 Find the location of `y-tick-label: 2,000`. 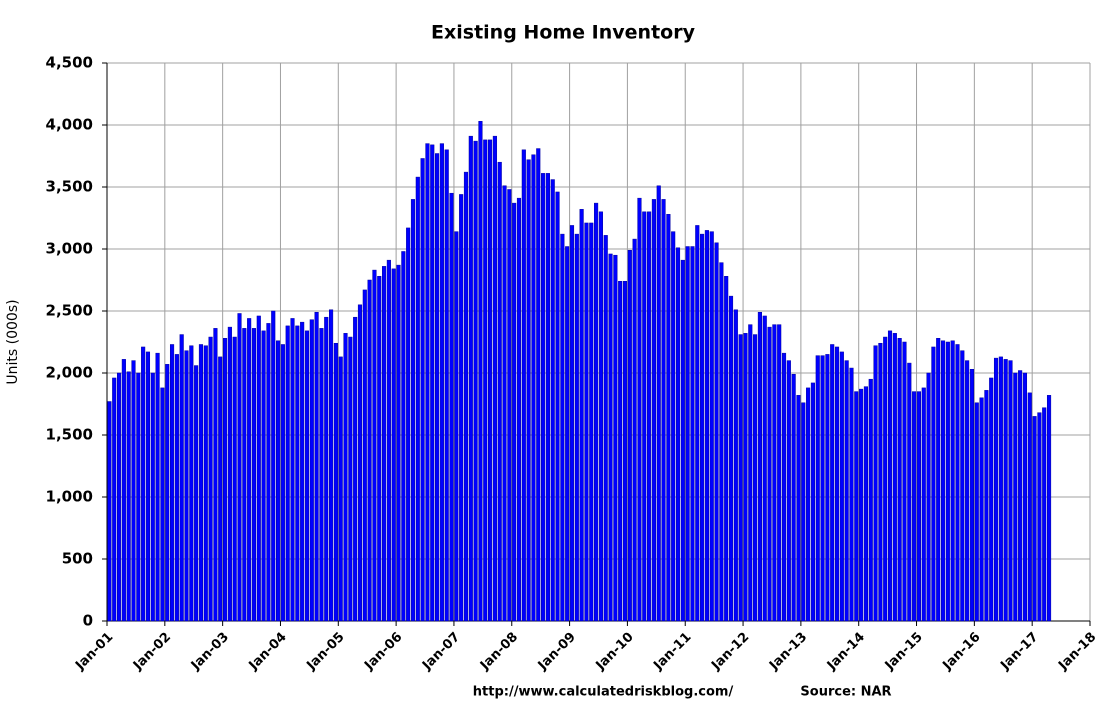

y-tick-label: 2,000 is located at coordinates (69, 373).